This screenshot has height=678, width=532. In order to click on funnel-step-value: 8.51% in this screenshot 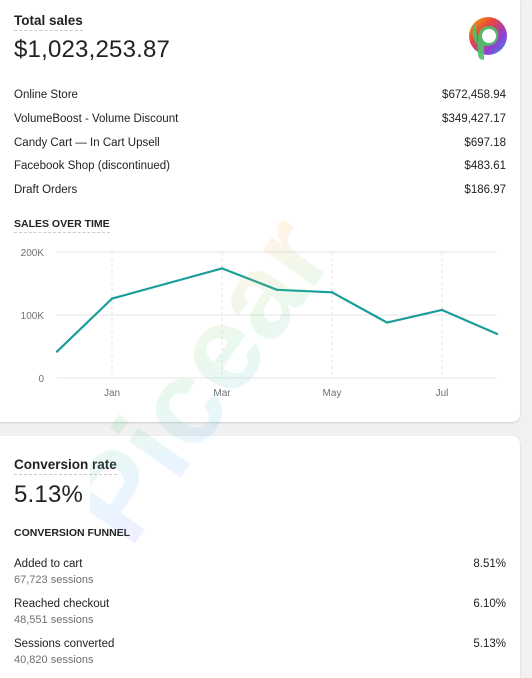, I will do `click(489, 564)`.